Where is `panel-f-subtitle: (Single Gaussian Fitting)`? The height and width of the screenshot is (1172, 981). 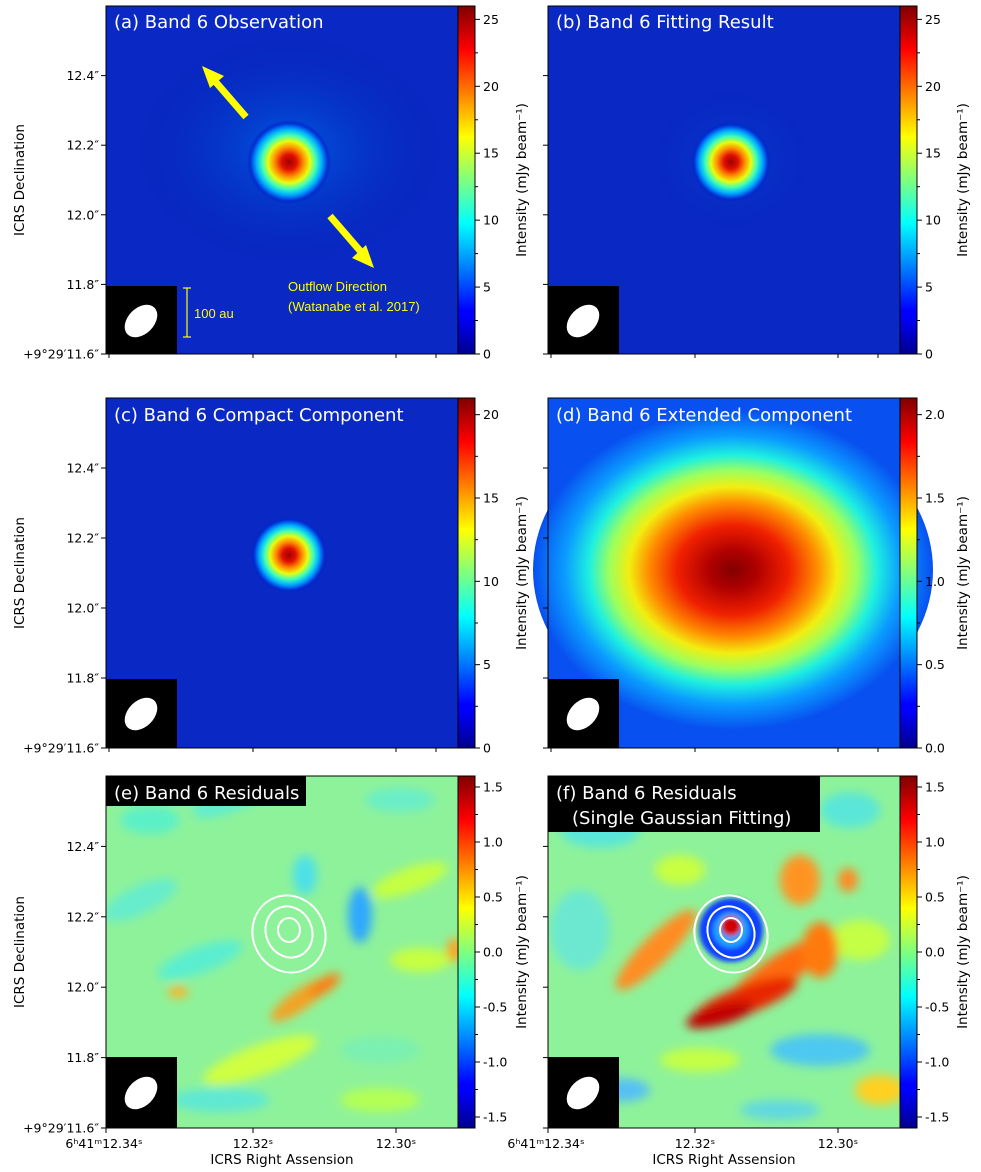
panel-f-subtitle: (Single Gaussian Fitting) is located at coordinates (681, 818).